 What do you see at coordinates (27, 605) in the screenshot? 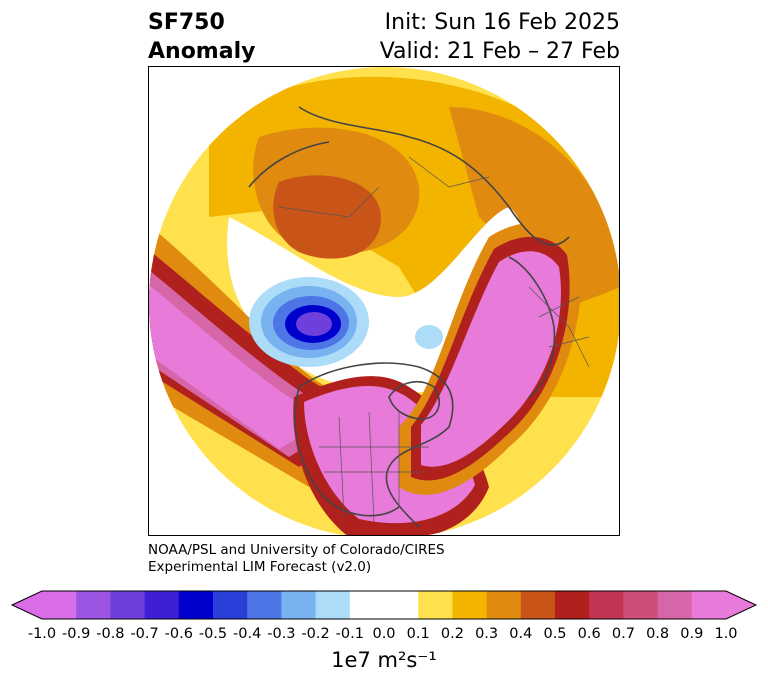
I see `colorbar-extend-min` at bounding box center [27, 605].